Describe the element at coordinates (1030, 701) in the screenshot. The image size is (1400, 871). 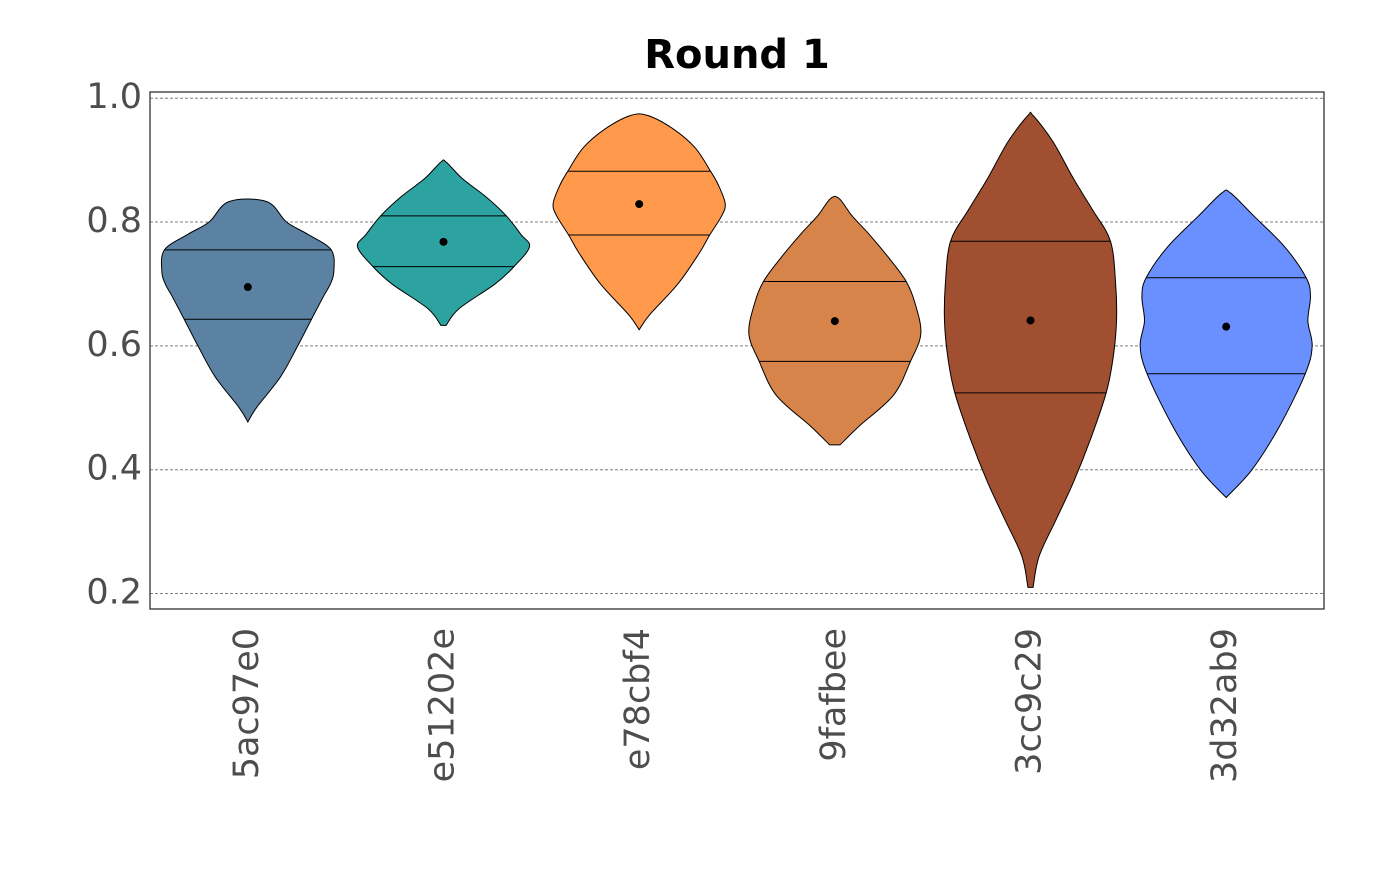
I see `x-tick-label: 3cc9c29` at that location.